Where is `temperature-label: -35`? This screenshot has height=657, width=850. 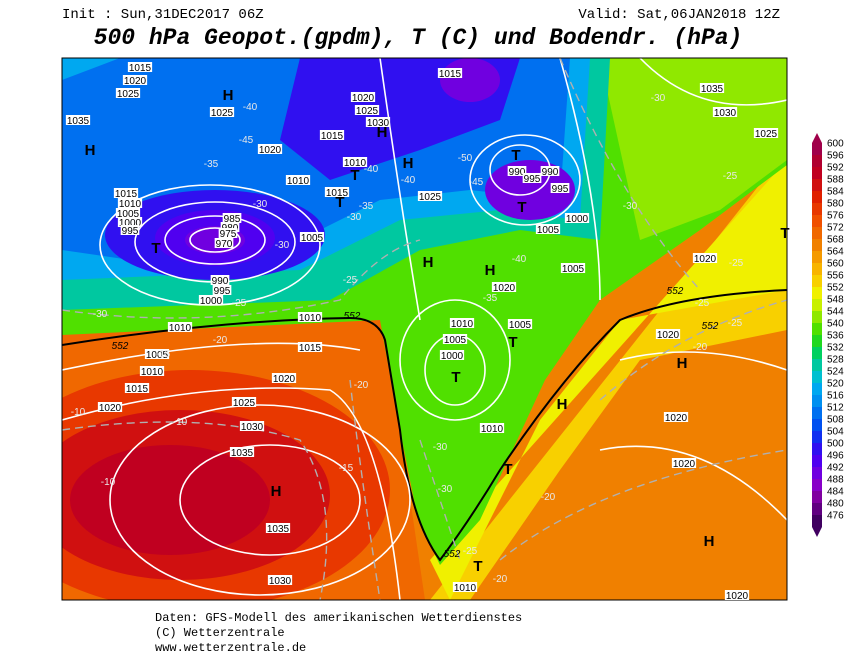 temperature-label: -35 is located at coordinates (490, 298).